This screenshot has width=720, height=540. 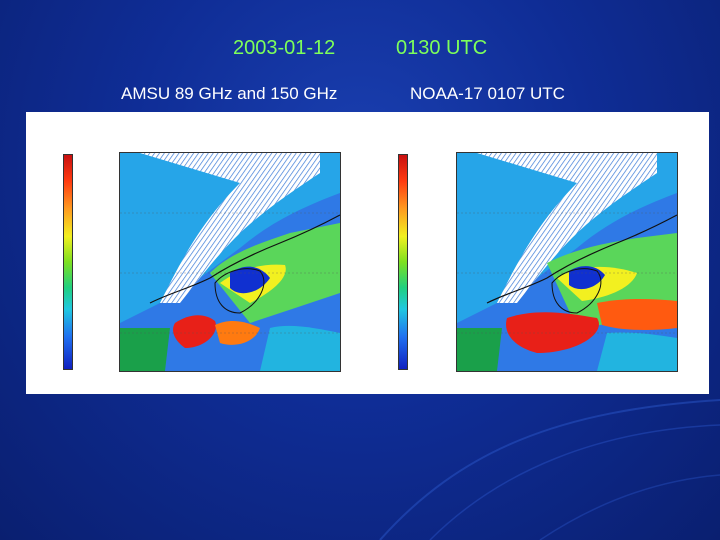 I want to click on slide-date: 2003-01-12, so click(x=284, y=48).